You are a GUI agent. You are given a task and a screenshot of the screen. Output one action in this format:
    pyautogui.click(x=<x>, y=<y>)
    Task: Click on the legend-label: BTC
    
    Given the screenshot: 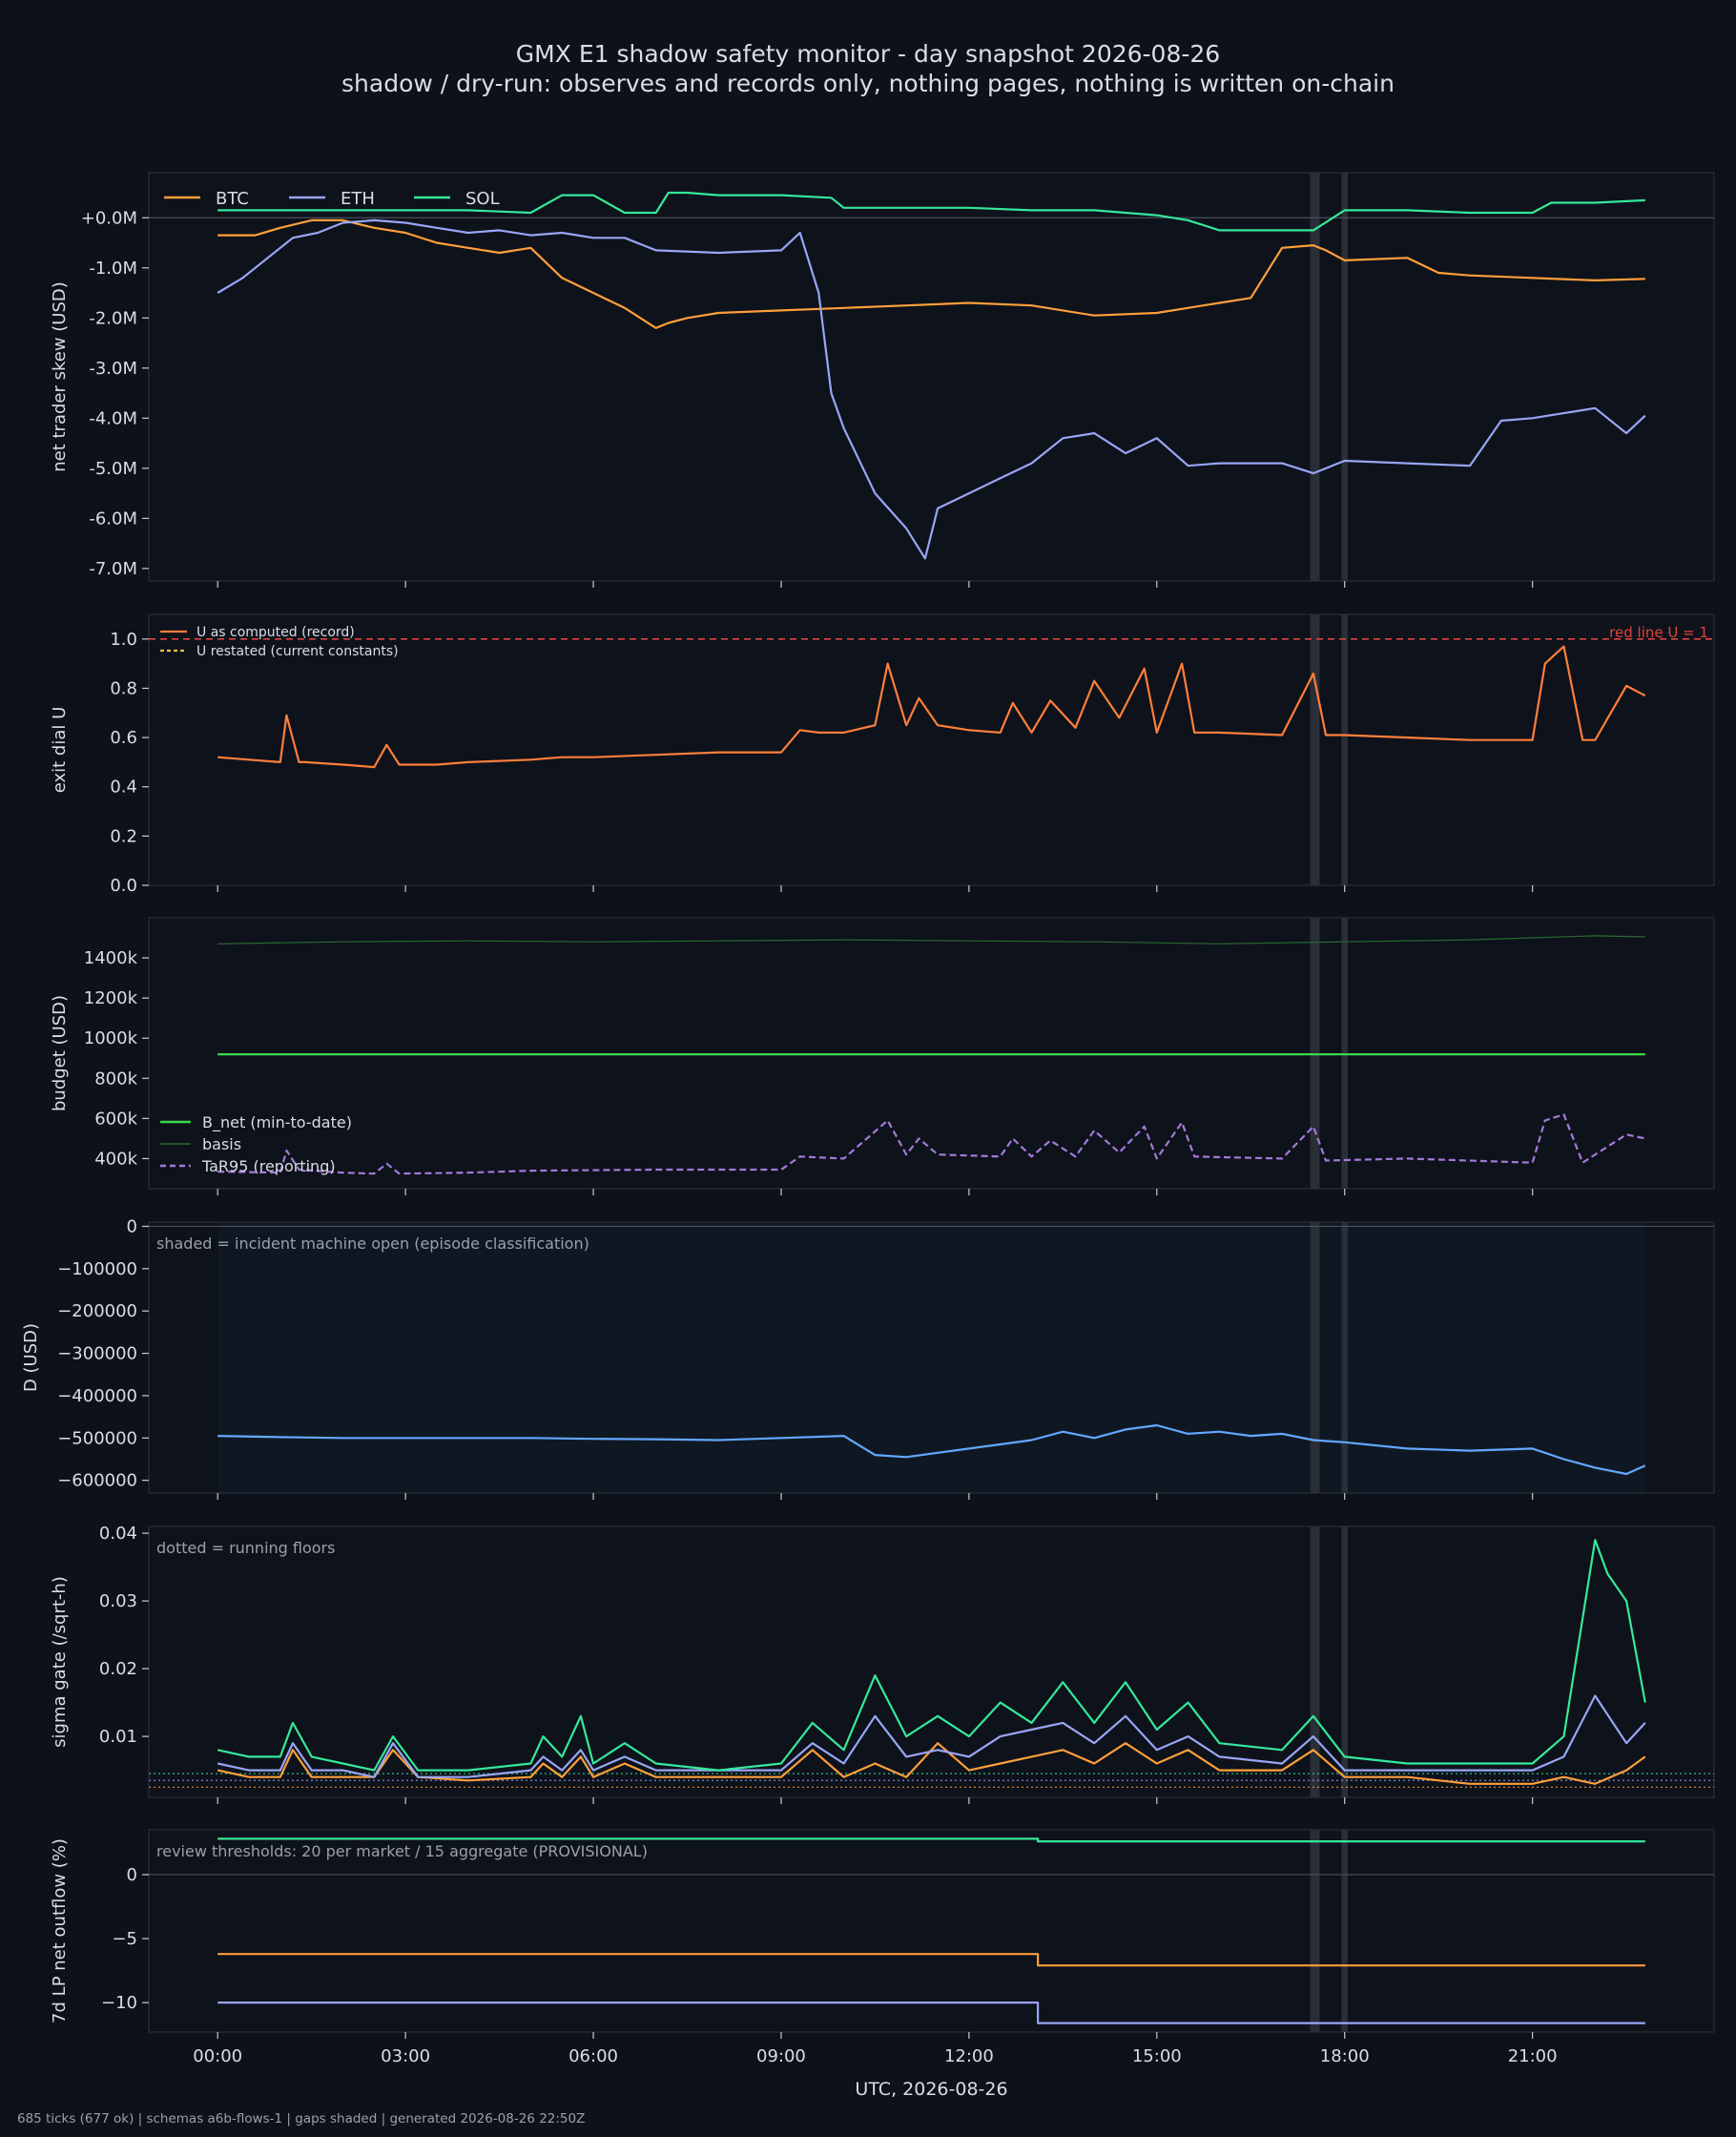 What is the action you would take?
    pyautogui.click(x=232, y=199)
    